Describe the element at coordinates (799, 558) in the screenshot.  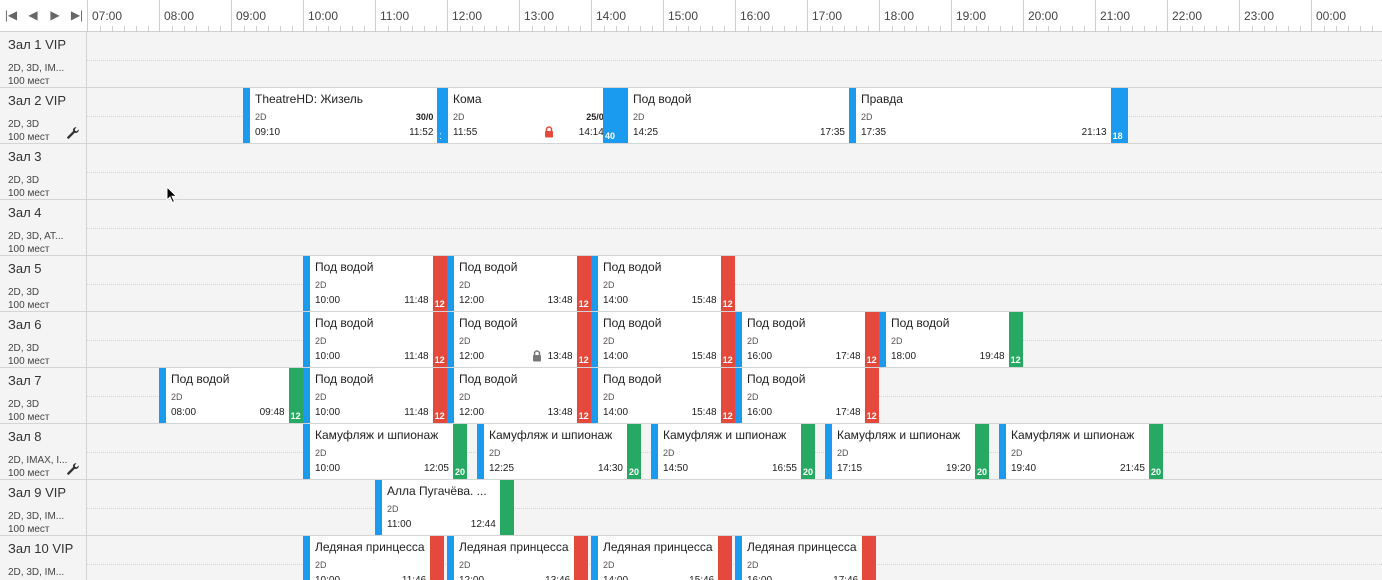
I see `session-card: Ледяная принцесса 2D 16:00 17:46` at that location.